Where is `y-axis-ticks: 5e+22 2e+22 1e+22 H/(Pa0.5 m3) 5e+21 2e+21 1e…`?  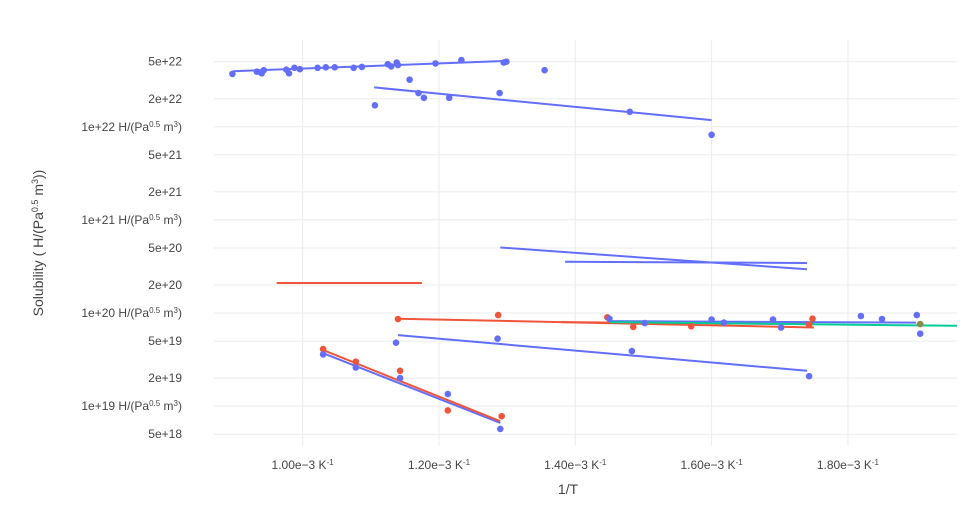
y-axis-ticks: 5e+22 2e+22 1e+22 H/(Pa0.5 m3) 5e+21 2e+21 1e… is located at coordinates (131, 248).